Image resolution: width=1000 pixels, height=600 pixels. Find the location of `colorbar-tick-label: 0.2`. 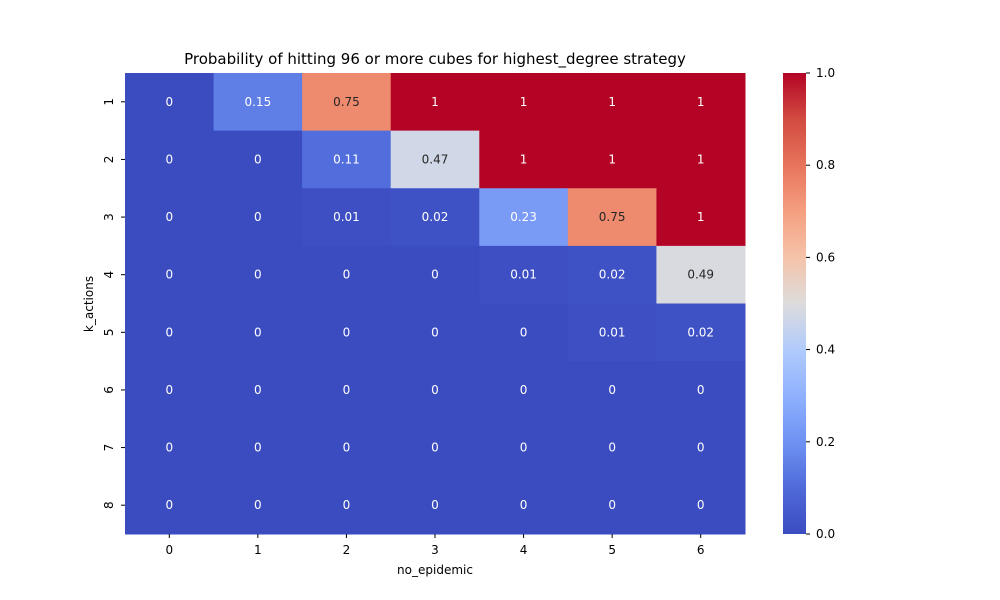

colorbar-tick-label: 0.2 is located at coordinates (825, 442).